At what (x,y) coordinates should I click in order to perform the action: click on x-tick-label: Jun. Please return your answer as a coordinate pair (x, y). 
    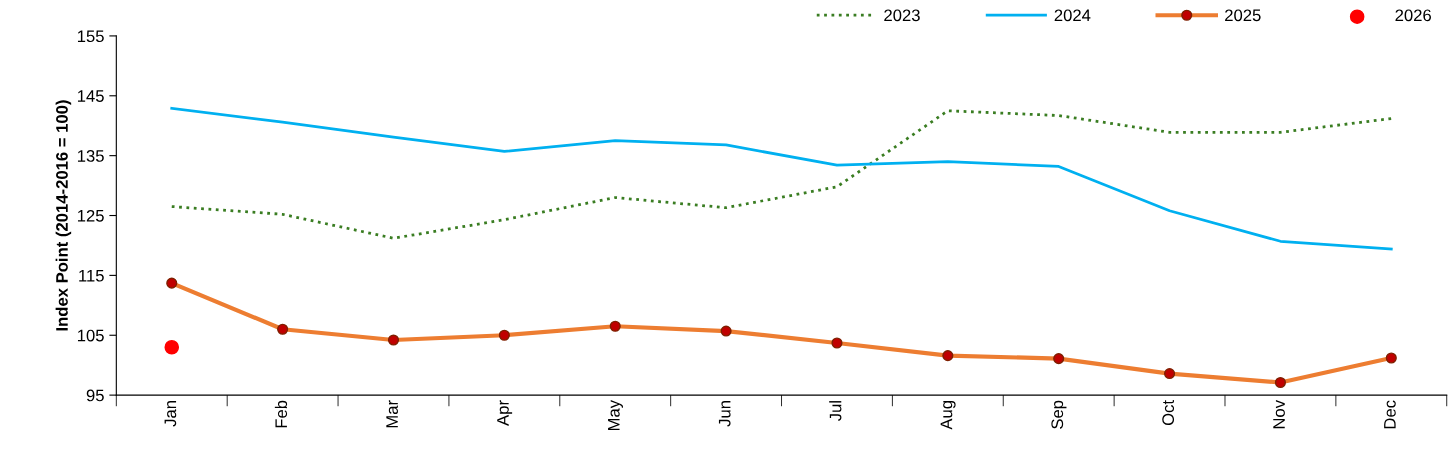
    Looking at the image, I should click on (724, 414).